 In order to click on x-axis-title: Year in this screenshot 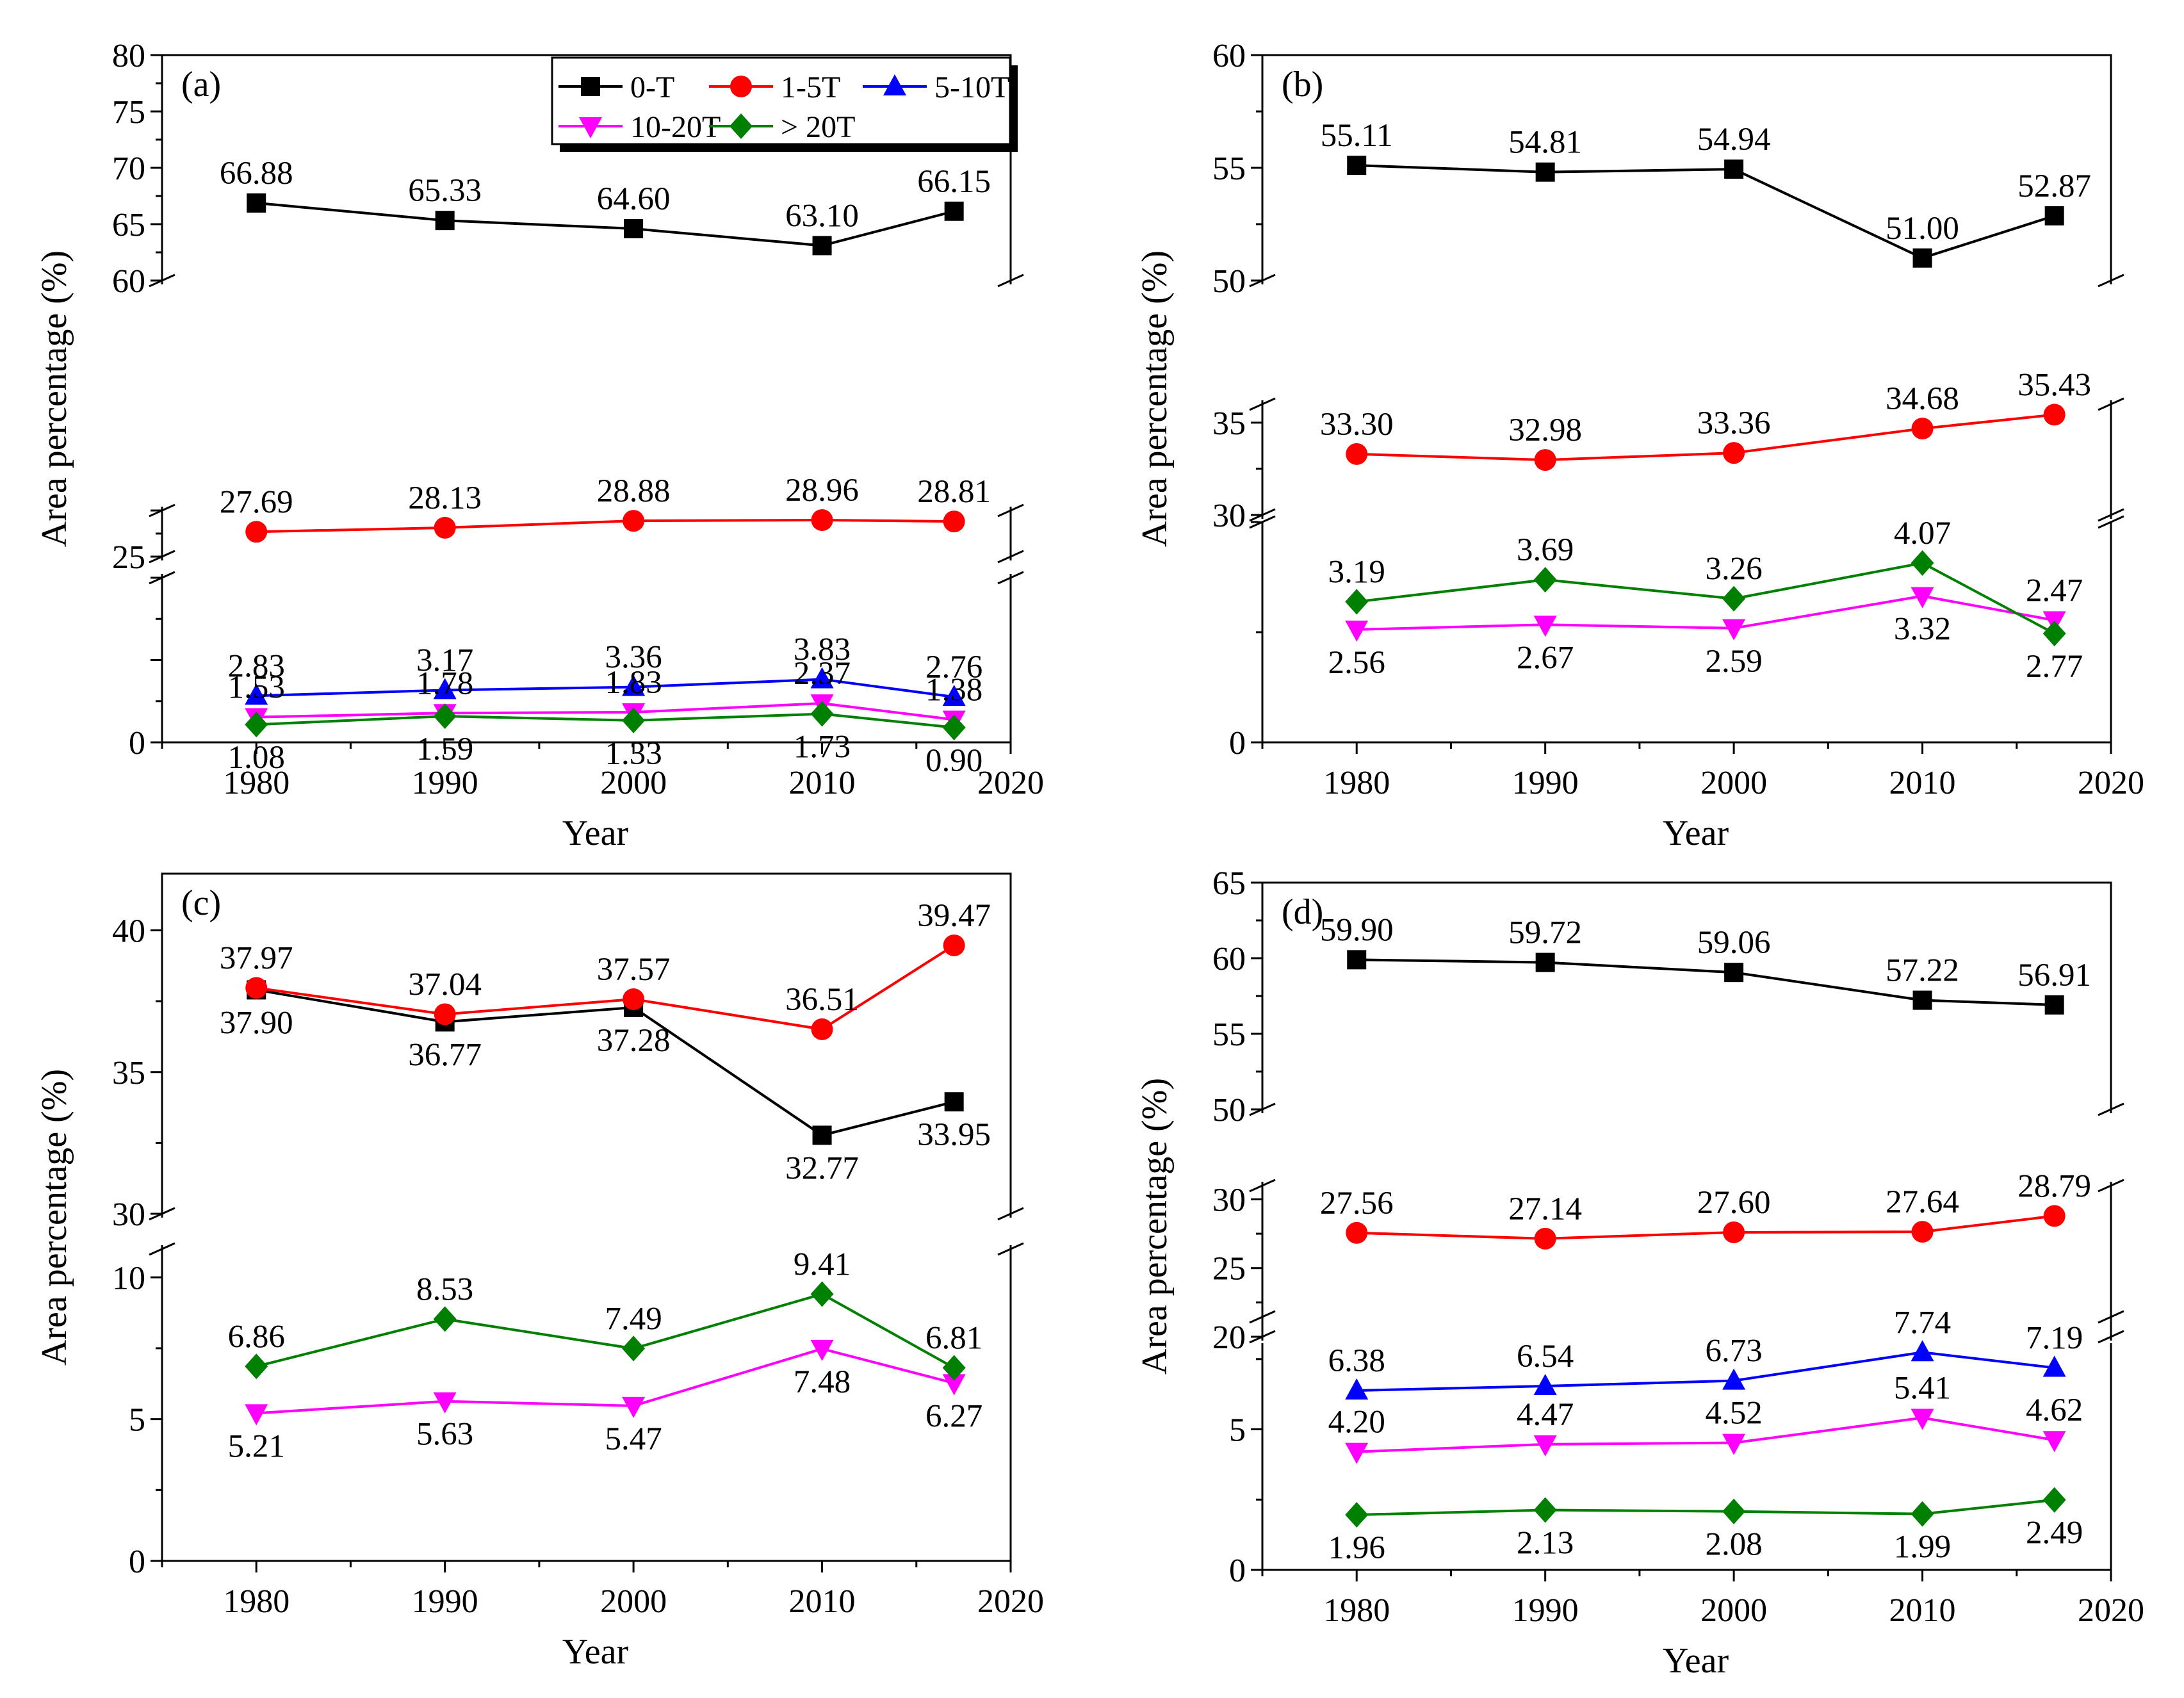, I will do `click(595, 833)`.